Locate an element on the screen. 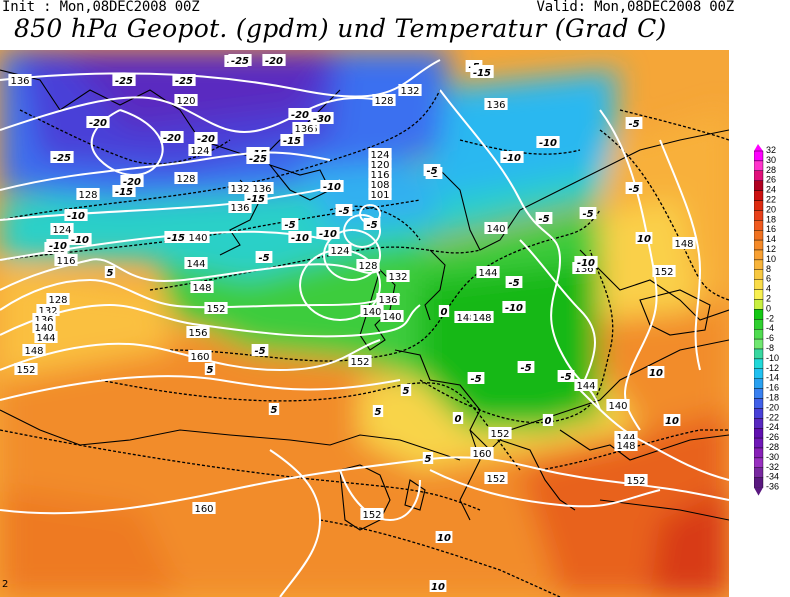  geopotential-label: 120 is located at coordinates (379, 165).